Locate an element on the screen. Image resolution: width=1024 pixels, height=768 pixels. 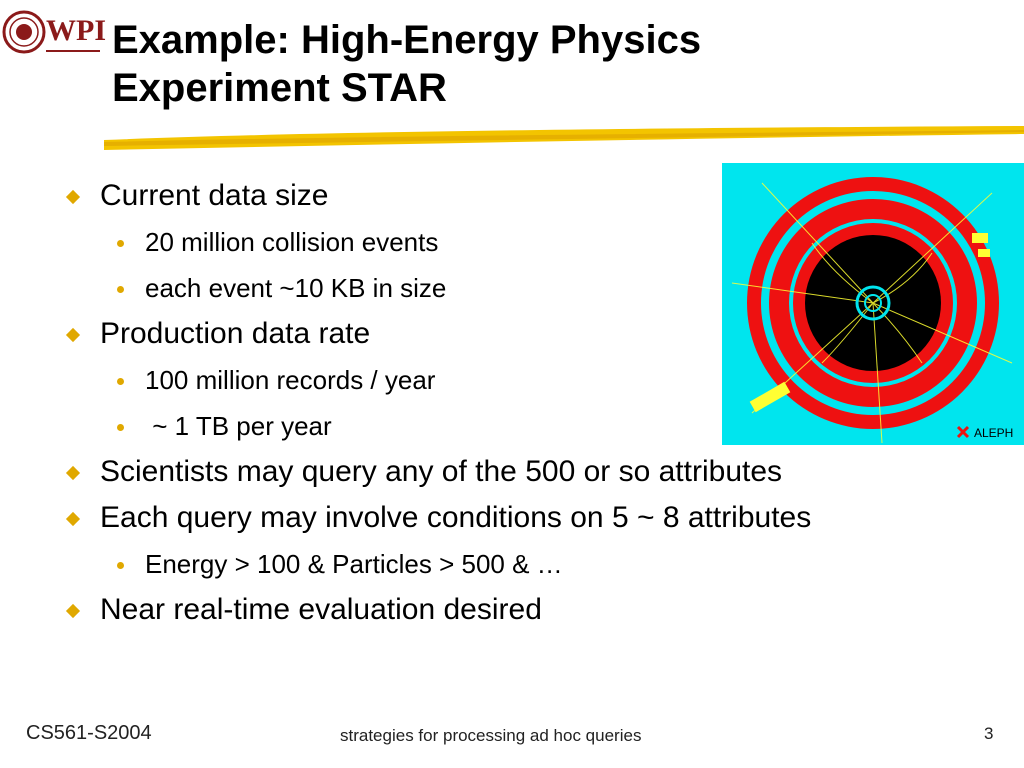
aleph-event-display-image: ALEPH is located at coordinates (873, 304).